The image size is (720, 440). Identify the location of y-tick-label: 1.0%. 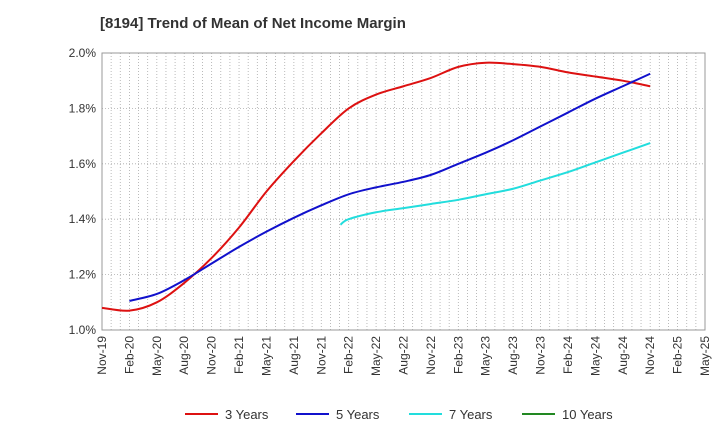
(83, 330).